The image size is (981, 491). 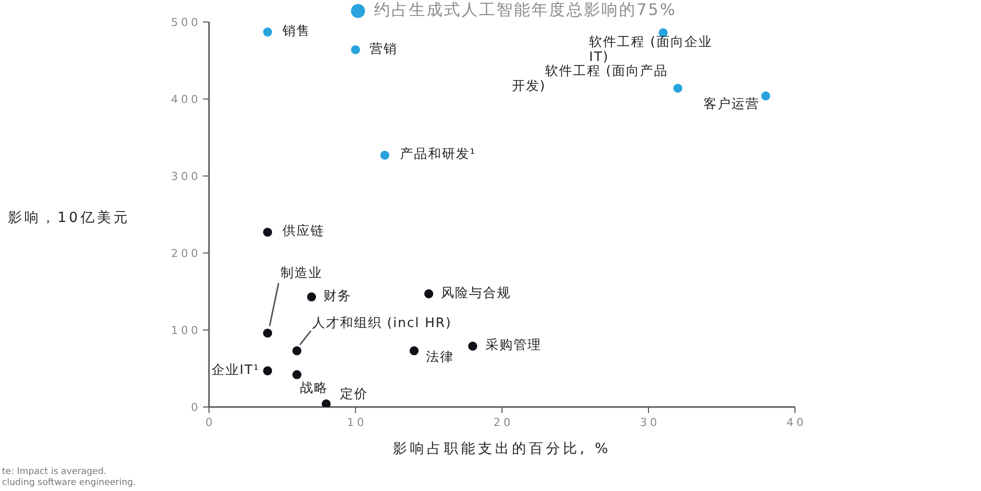 What do you see at coordinates (525, 10) in the screenshot?
I see `legend-label: 约占生成式人工智能年度总影响的75%` at bounding box center [525, 10].